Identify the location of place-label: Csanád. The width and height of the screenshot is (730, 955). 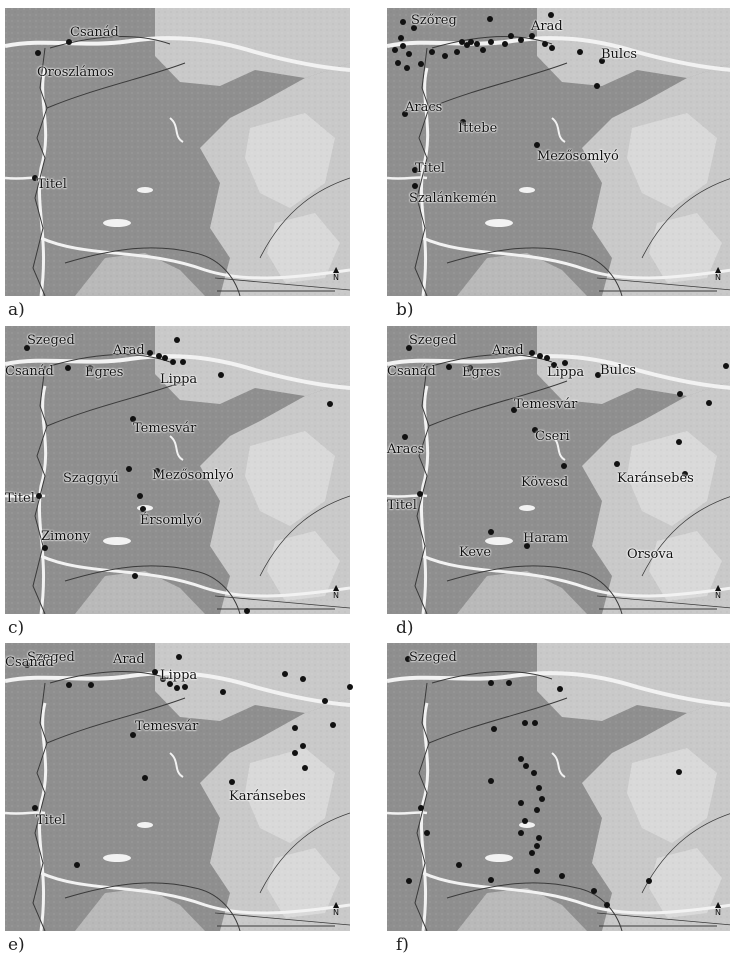
(94, 32).